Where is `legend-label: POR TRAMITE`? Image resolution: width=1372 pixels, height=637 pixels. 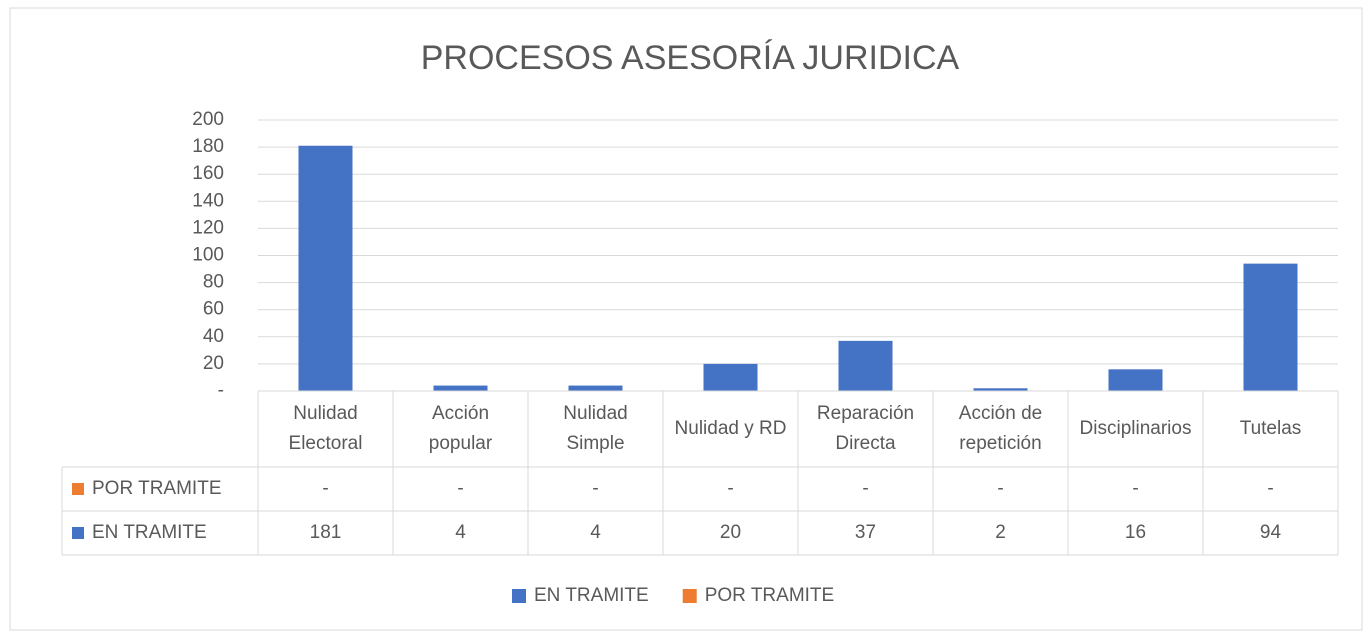
legend-label: POR TRAMITE is located at coordinates (770, 595).